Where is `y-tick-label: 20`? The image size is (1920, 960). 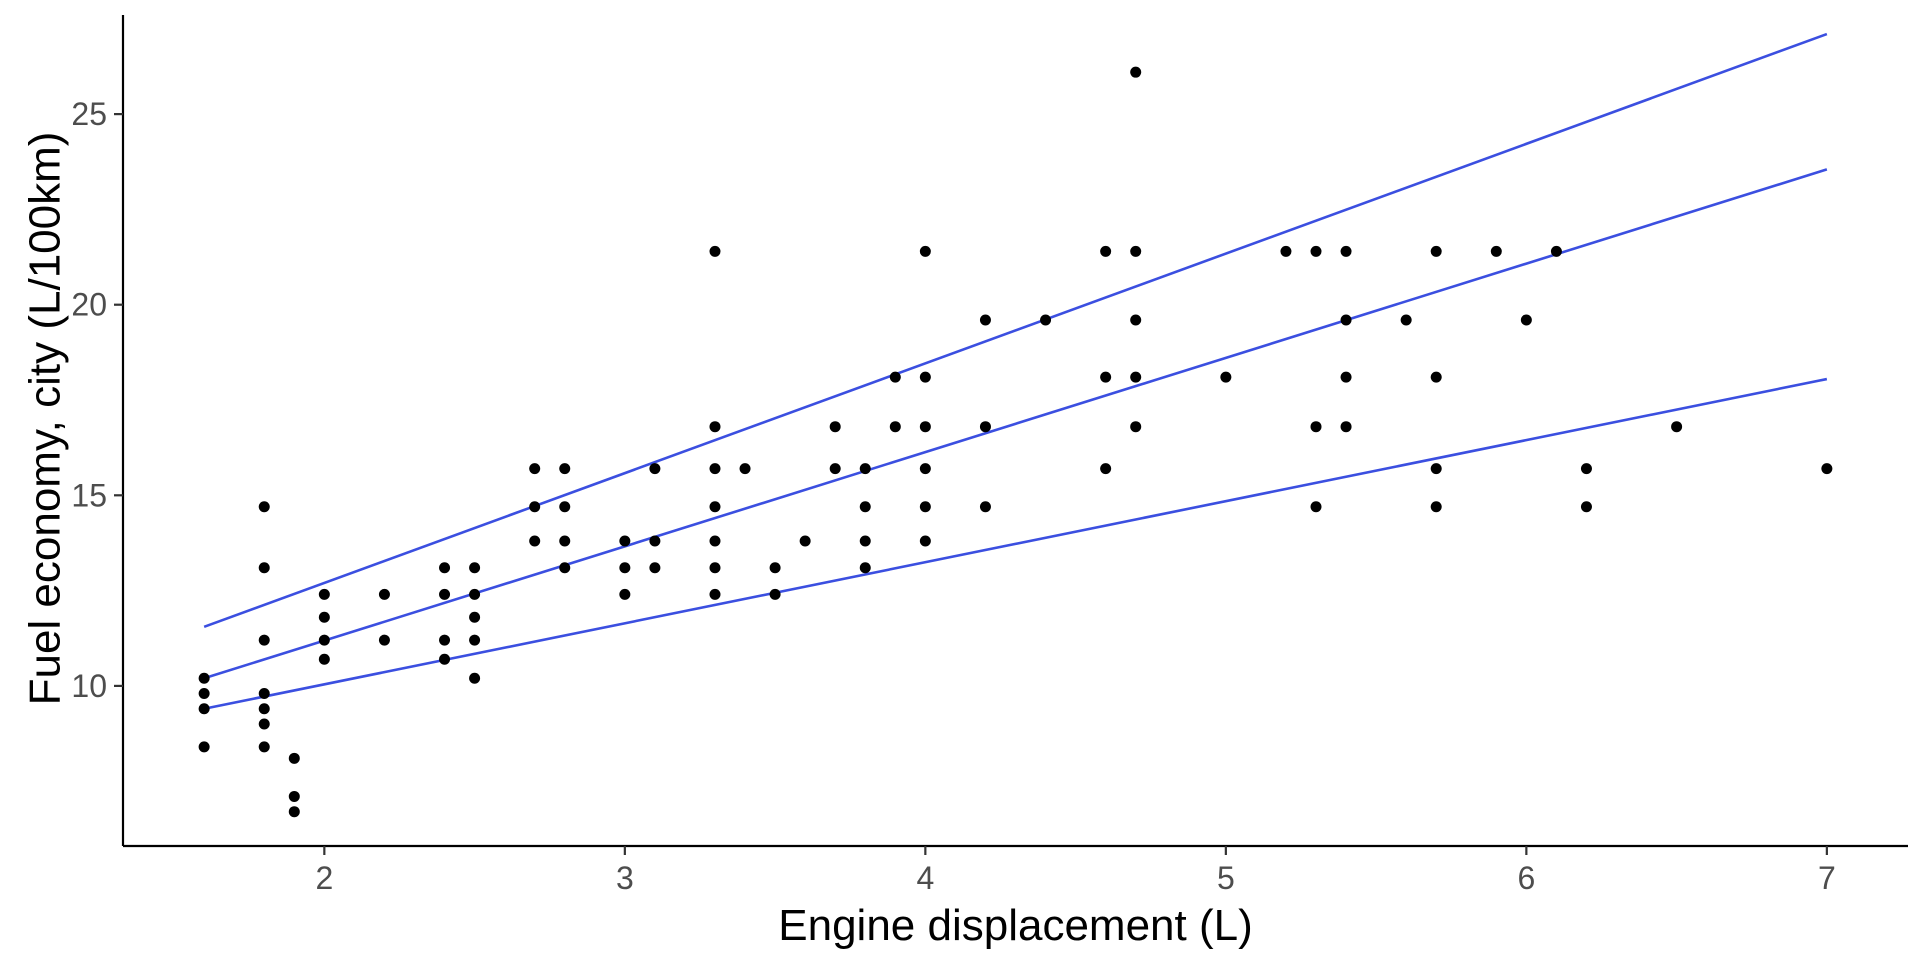
y-tick-label: 20 is located at coordinates (89, 305).